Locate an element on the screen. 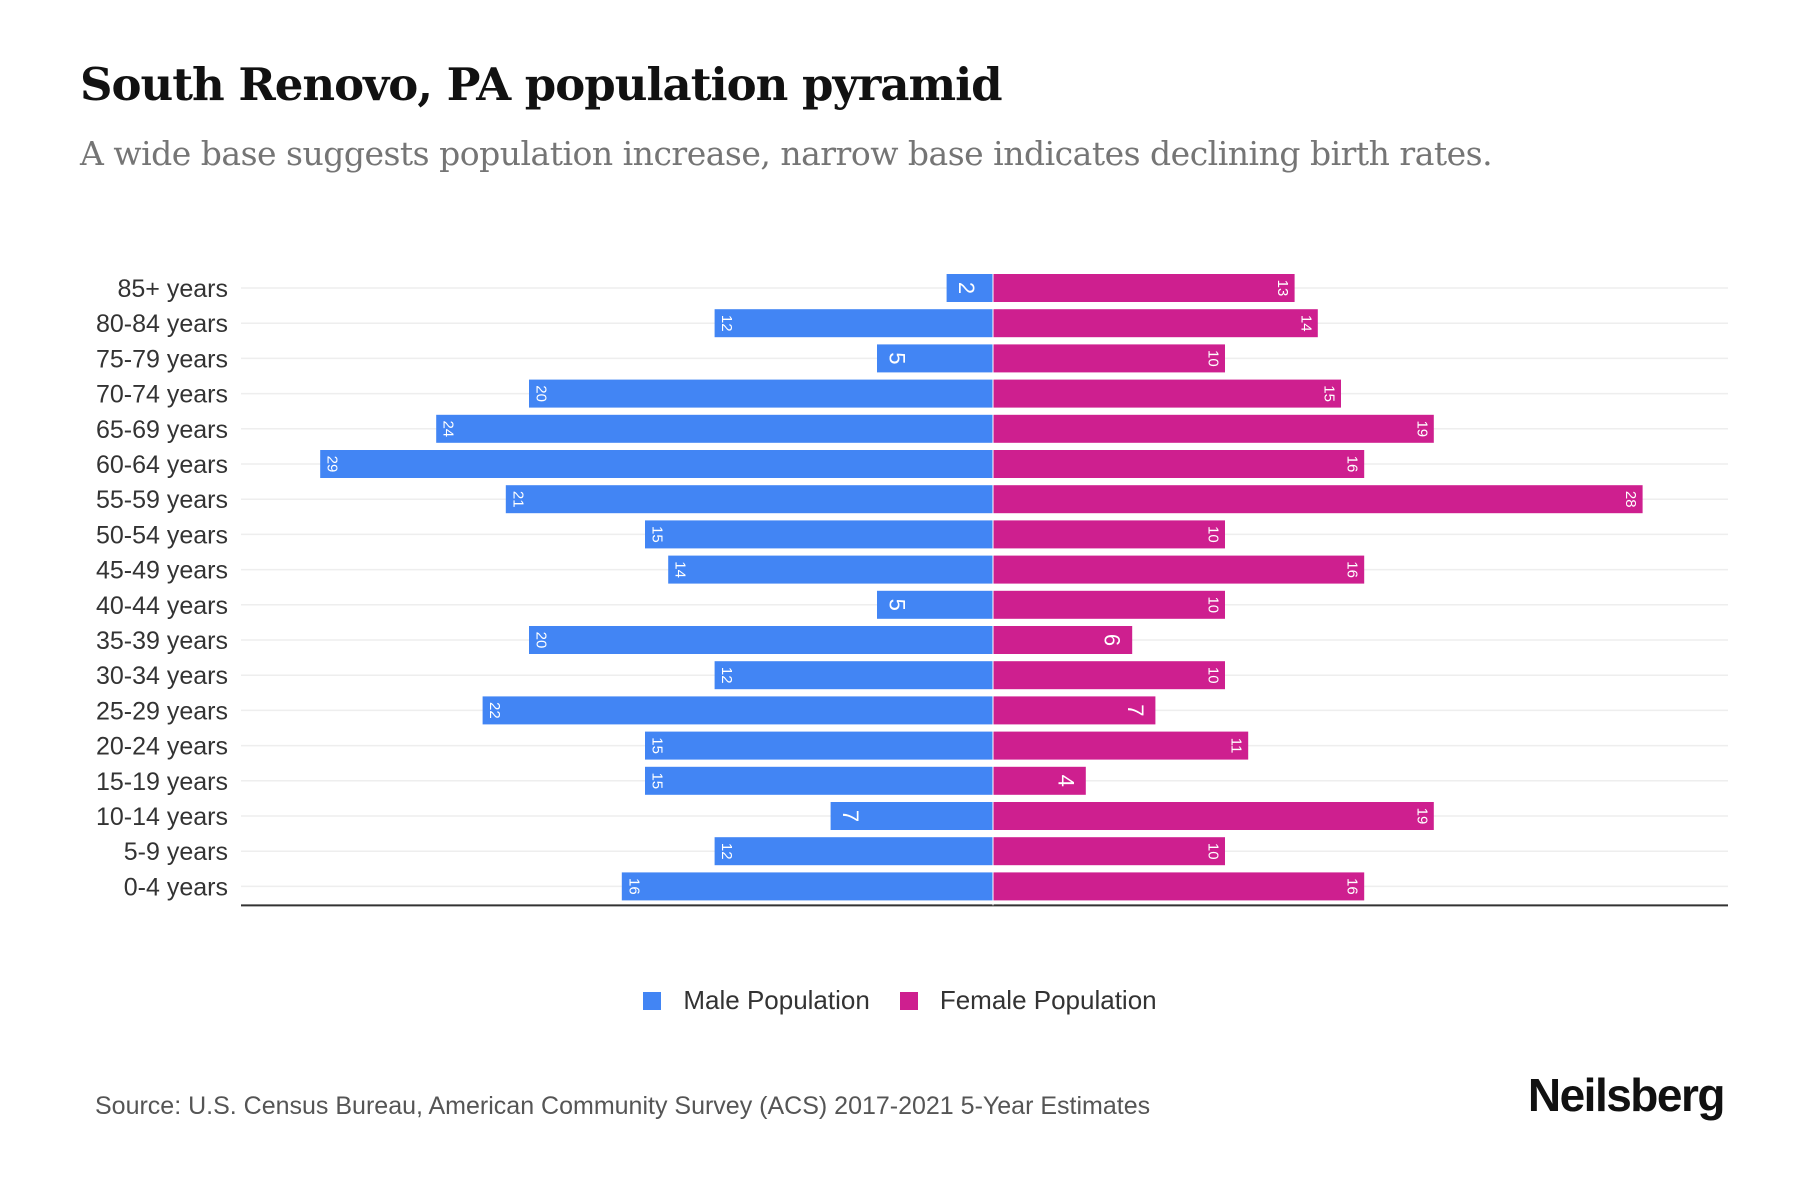 The width and height of the screenshot is (1800, 1200). legend-swatch-male is located at coordinates (652, 1000).